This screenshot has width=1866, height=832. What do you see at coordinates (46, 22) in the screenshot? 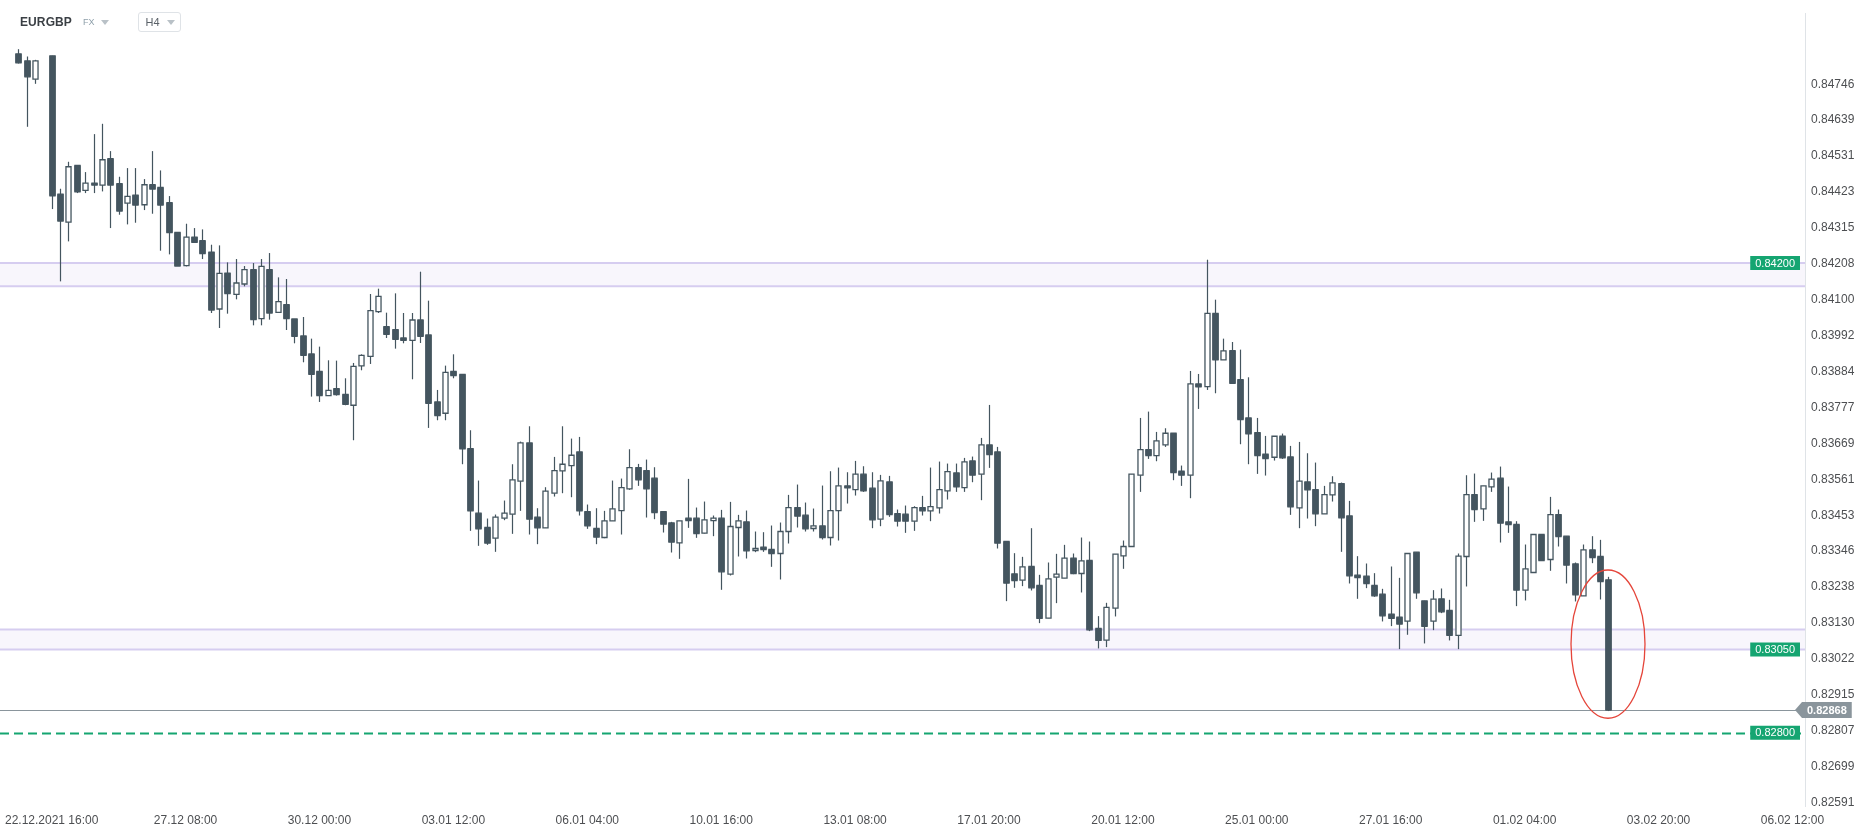
I see `chart-title: EURGBP` at bounding box center [46, 22].